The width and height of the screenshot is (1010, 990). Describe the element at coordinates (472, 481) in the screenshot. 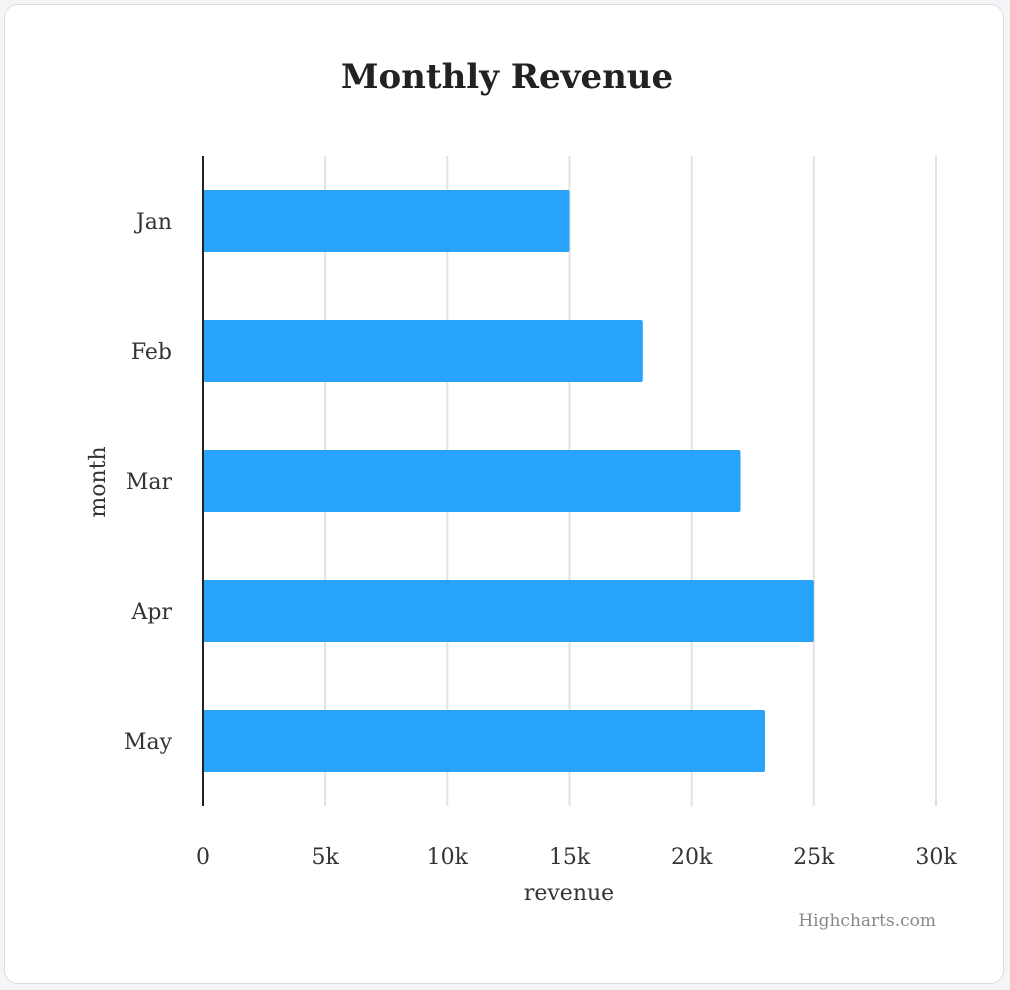

I see `bar-mar` at that location.